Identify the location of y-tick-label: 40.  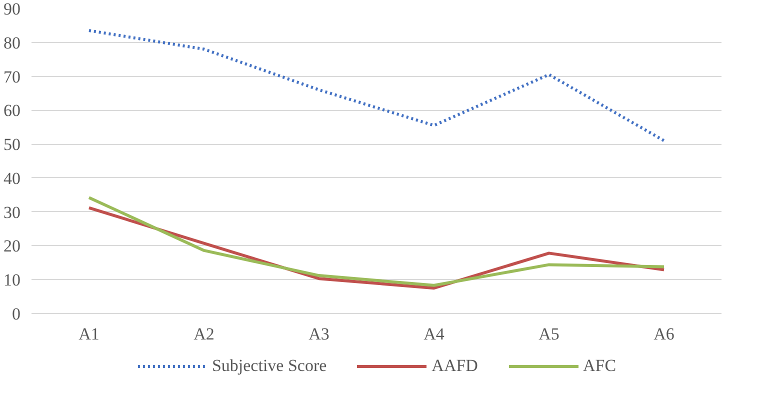
(12, 178).